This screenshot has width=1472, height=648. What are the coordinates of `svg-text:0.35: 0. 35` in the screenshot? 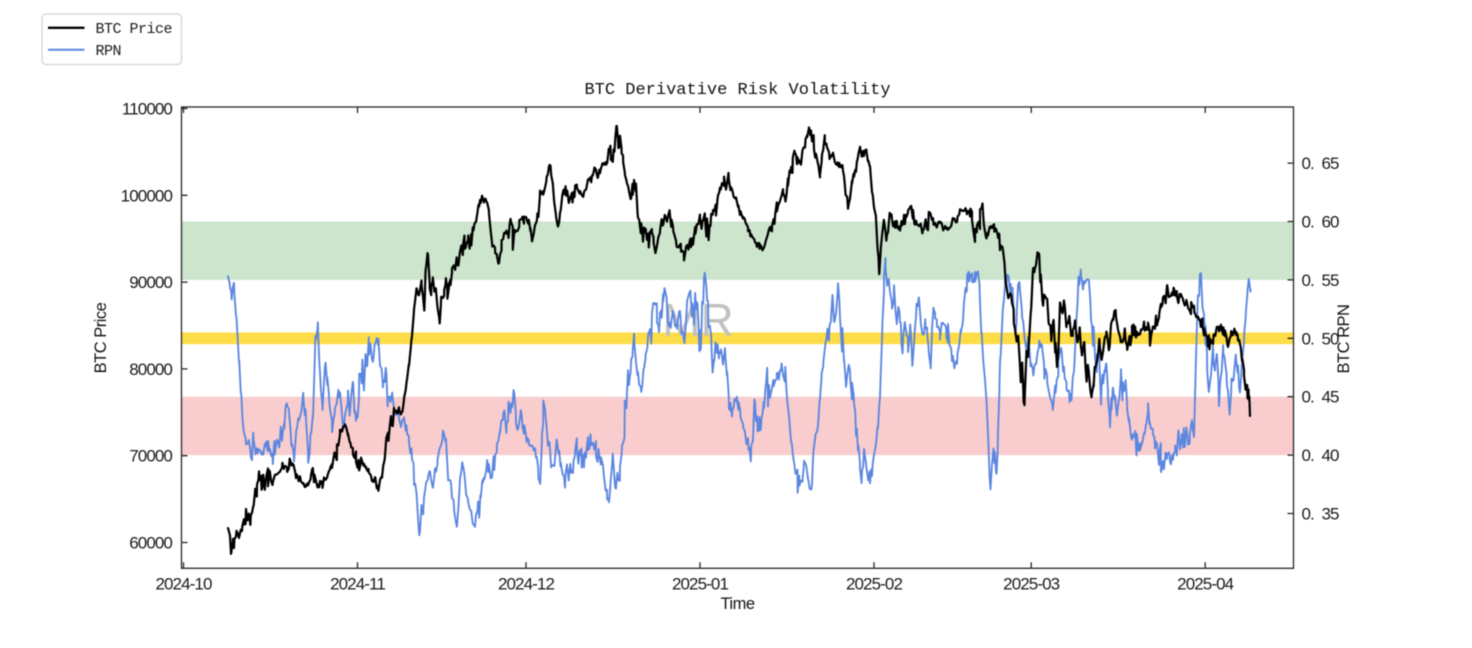 It's located at (1321, 514).